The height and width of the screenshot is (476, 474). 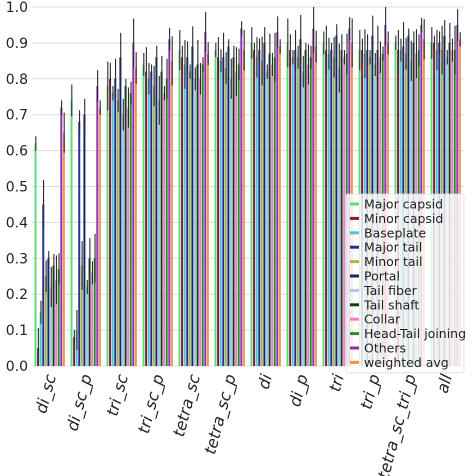 I want to click on x-tick-label: tri_p, so click(x=370, y=391).